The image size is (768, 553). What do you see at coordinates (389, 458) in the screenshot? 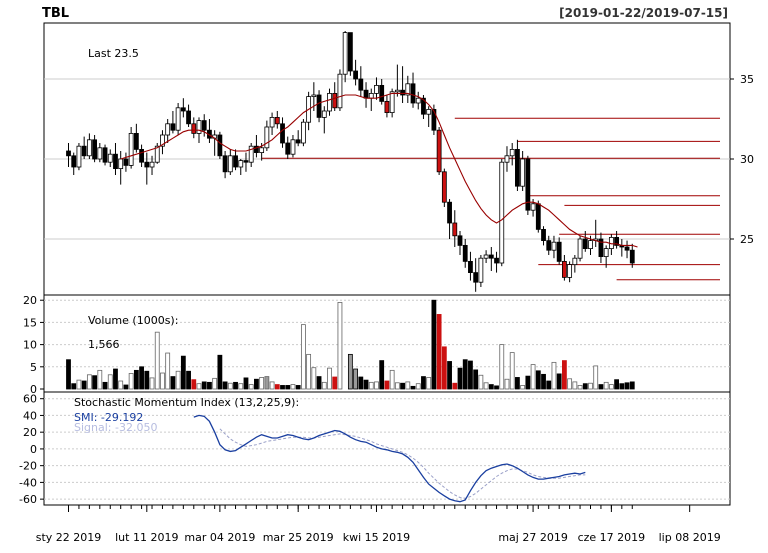
I see `smi-panel` at bounding box center [389, 458].